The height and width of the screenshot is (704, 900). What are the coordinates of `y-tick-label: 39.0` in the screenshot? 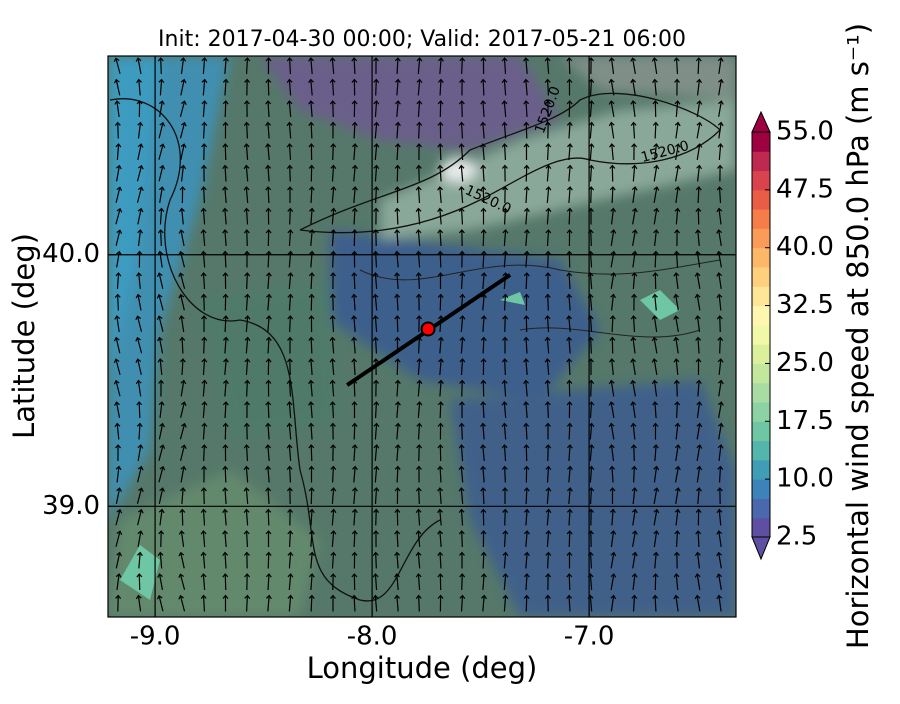 It's located at (71, 506).